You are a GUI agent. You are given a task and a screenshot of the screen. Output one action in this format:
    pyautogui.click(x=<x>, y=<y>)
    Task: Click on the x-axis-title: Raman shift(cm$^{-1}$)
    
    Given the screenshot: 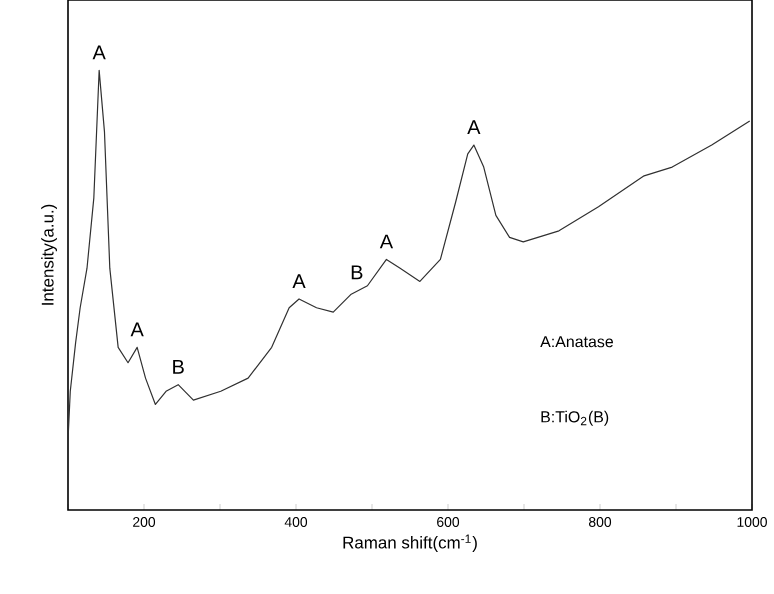 What is the action you would take?
    pyautogui.click(x=410, y=543)
    